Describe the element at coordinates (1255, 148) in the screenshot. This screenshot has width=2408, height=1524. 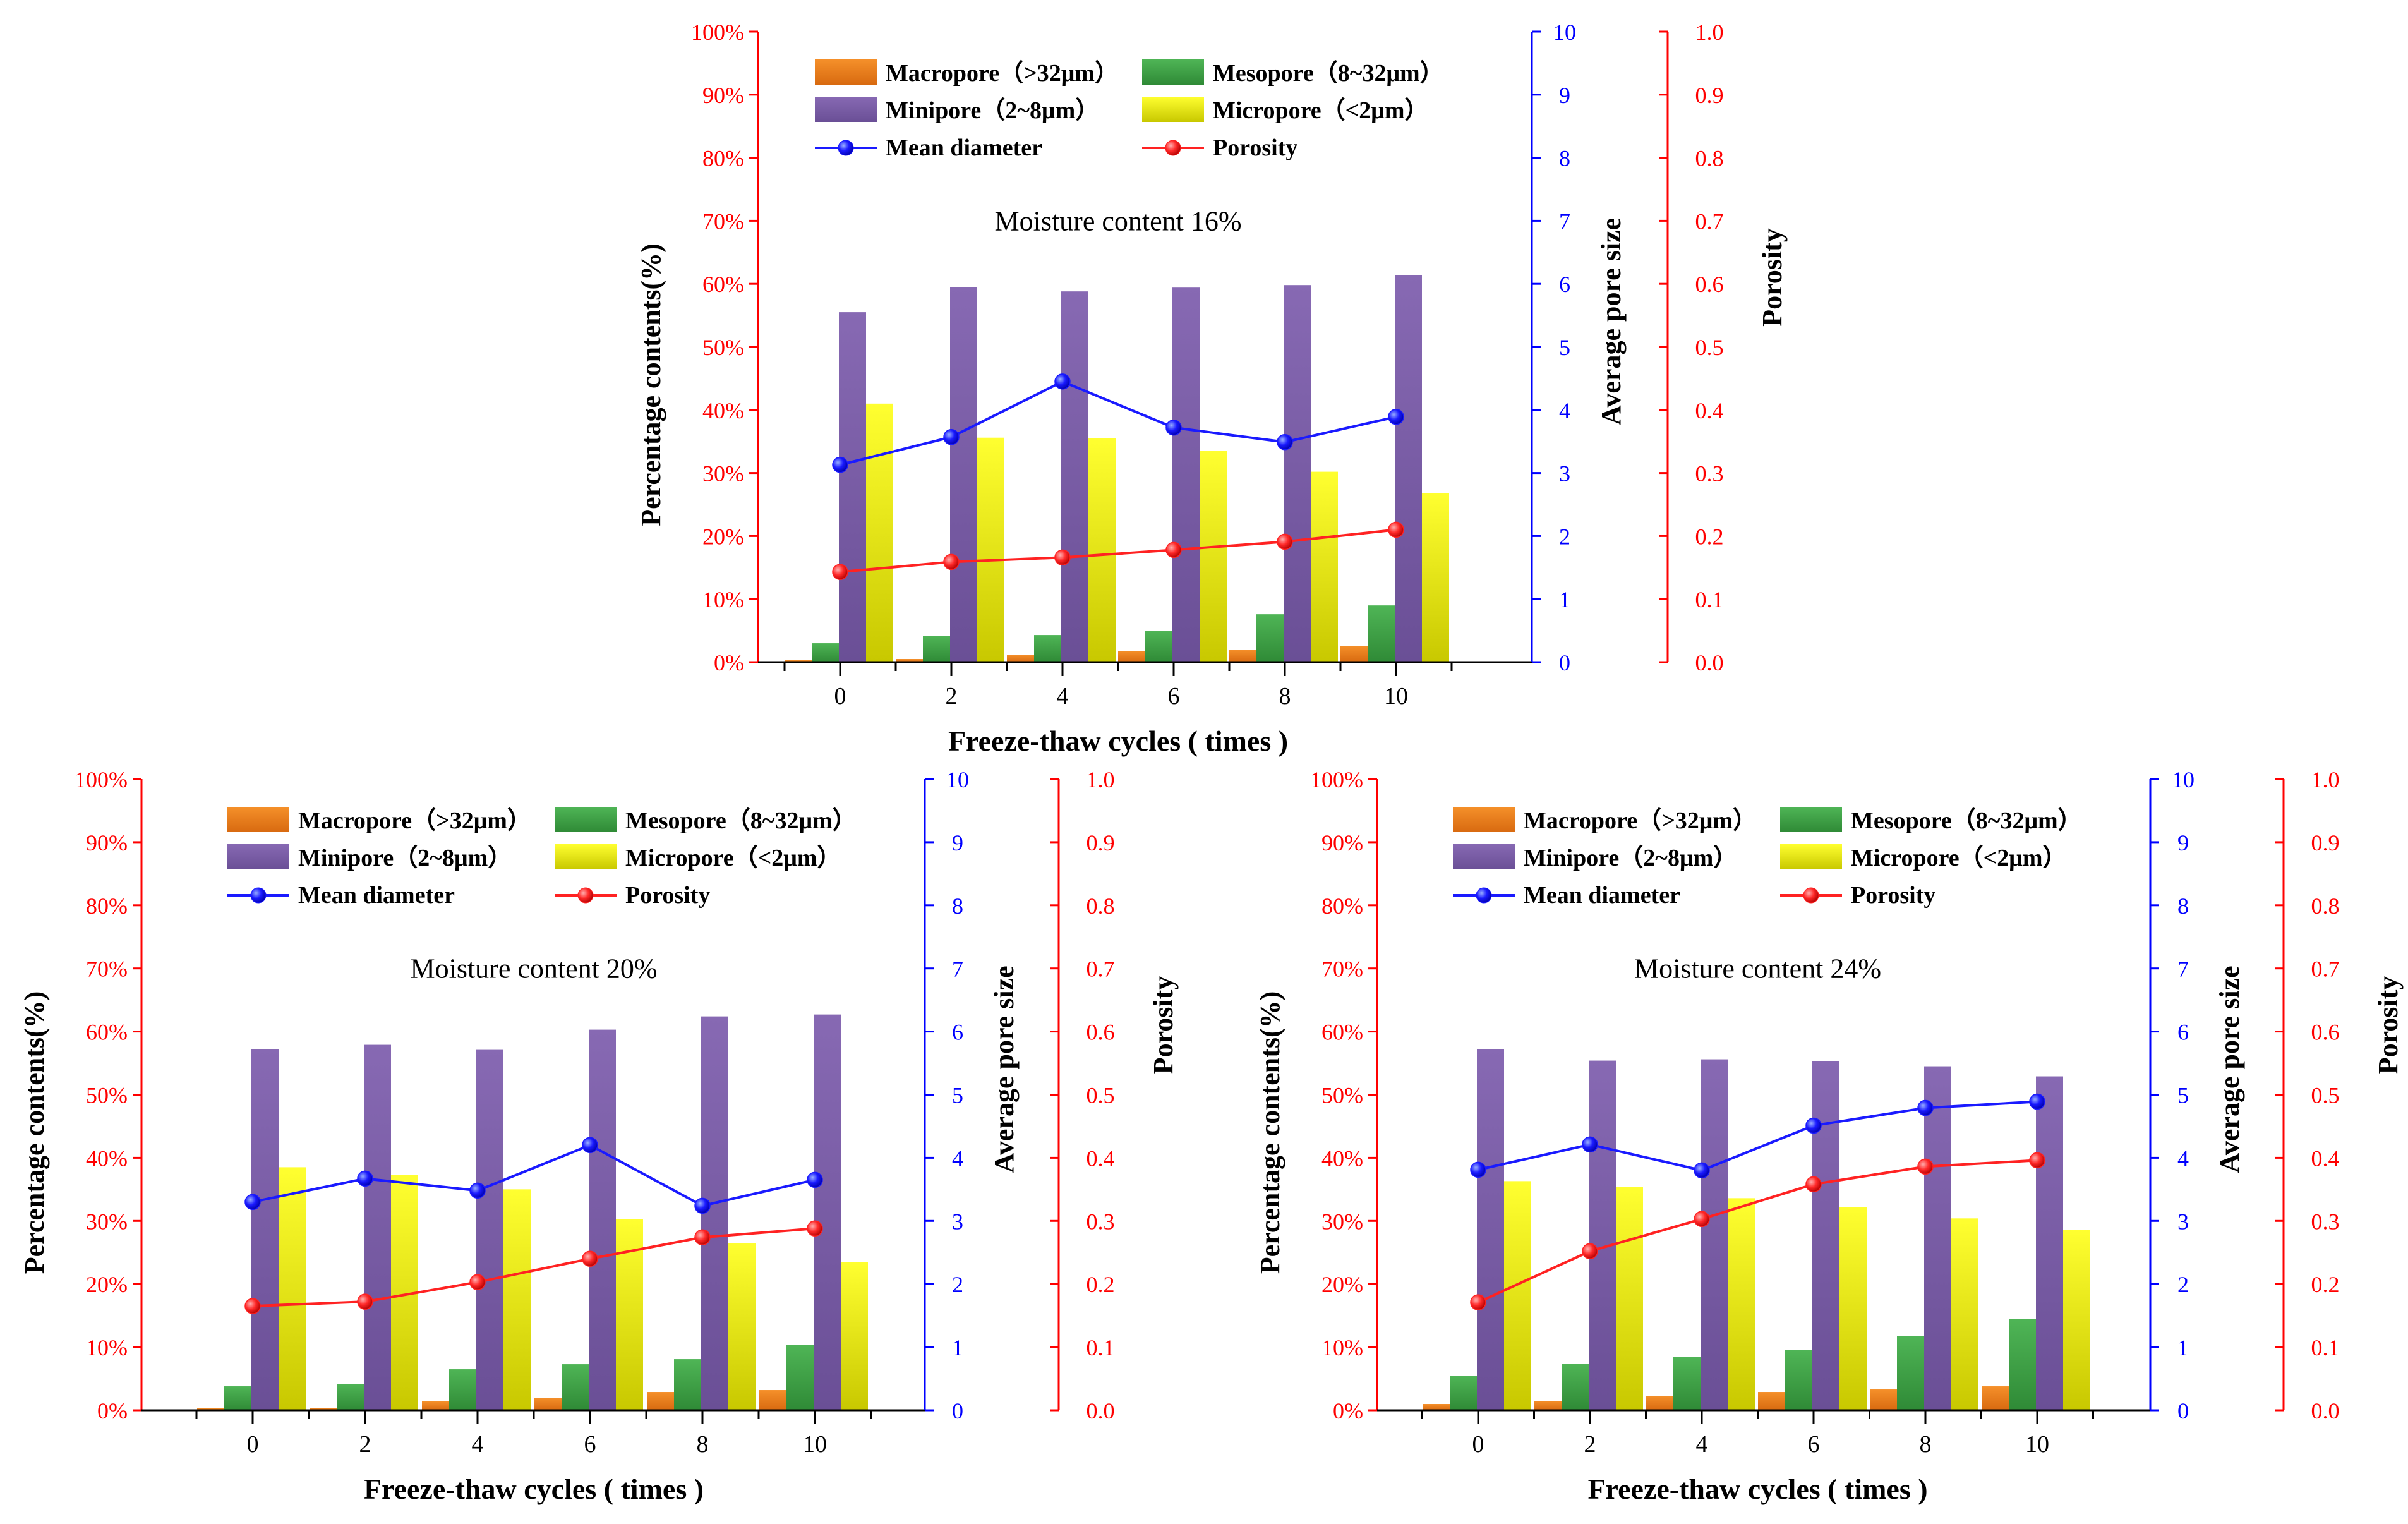
I see `legend-label-porosity: Porosity` at that location.